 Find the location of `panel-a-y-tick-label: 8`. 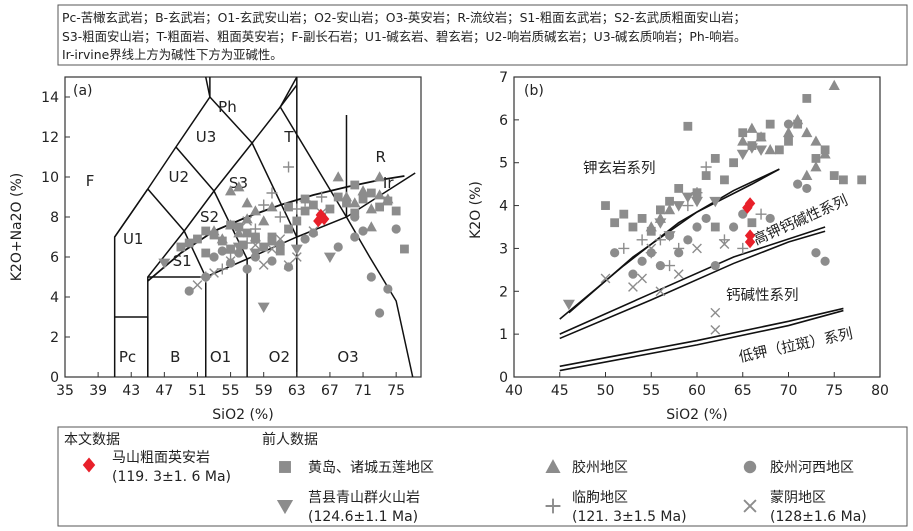

panel-a-y-tick-label: 8 is located at coordinates (54, 218).